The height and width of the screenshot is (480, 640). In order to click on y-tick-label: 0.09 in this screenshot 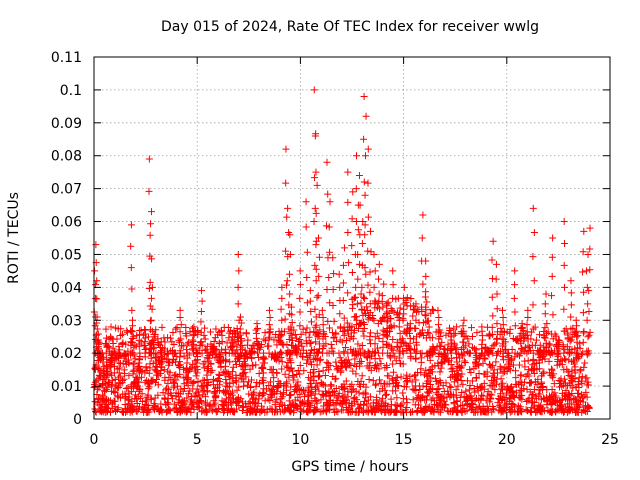, I will do `click(66, 124)`.